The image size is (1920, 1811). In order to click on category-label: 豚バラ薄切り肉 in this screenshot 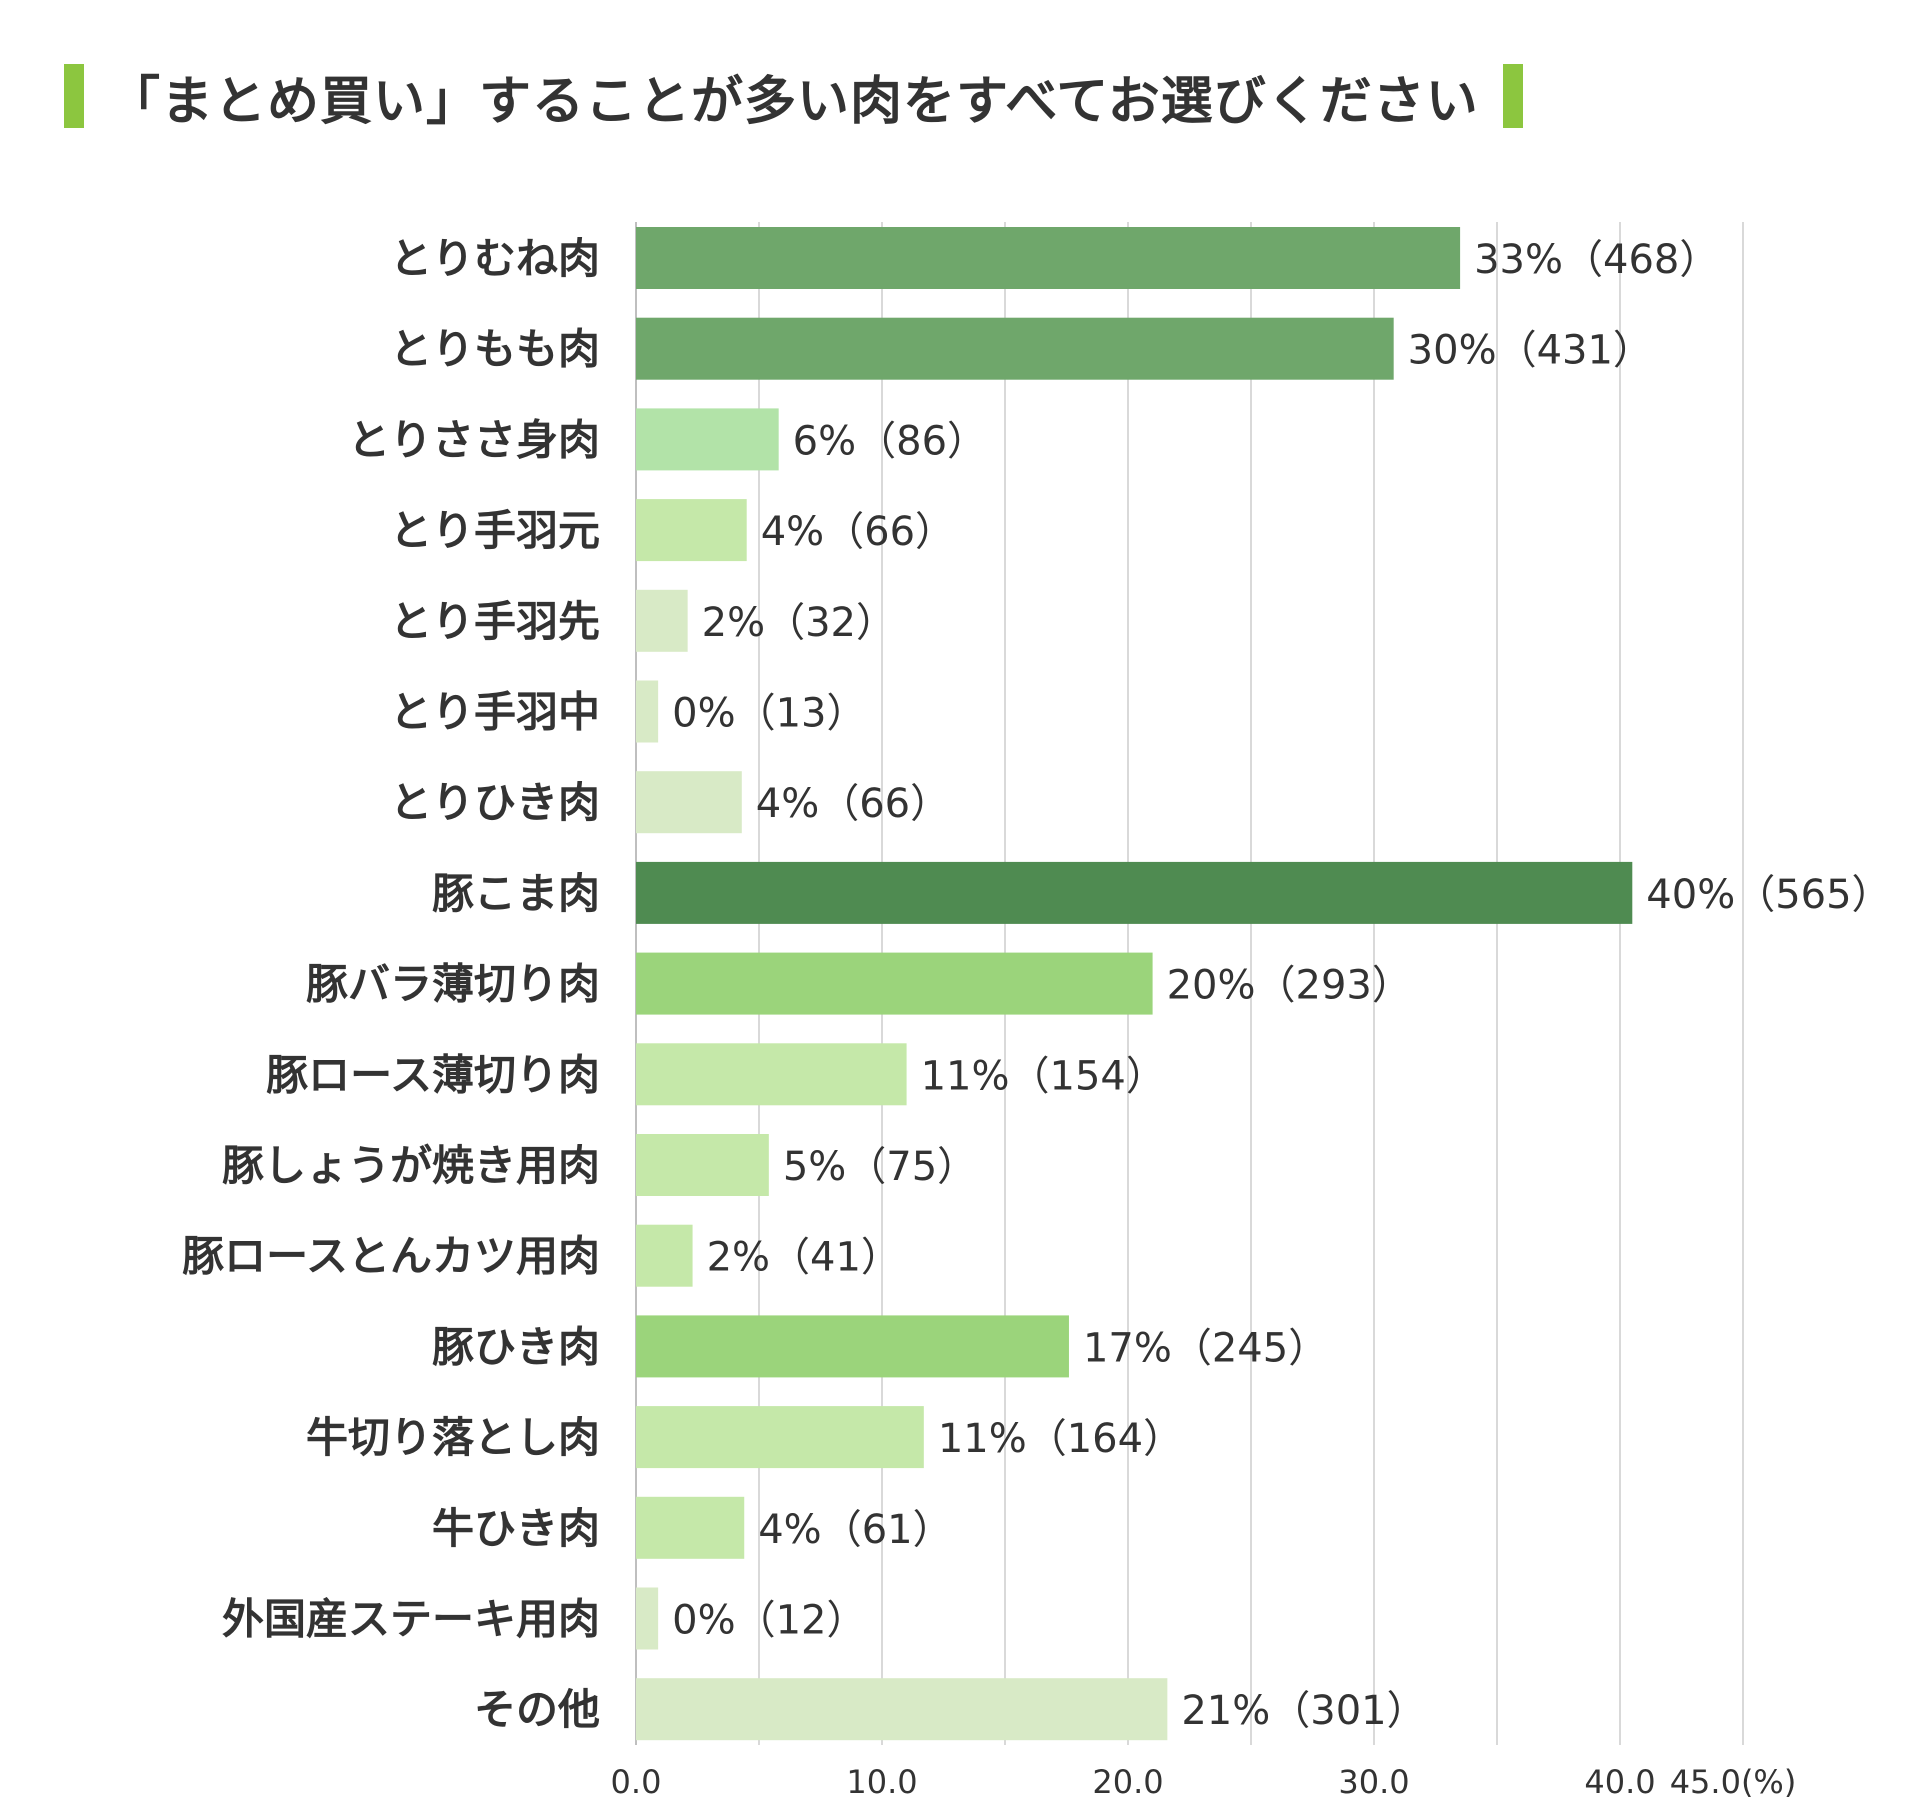, I will do `click(453, 984)`.